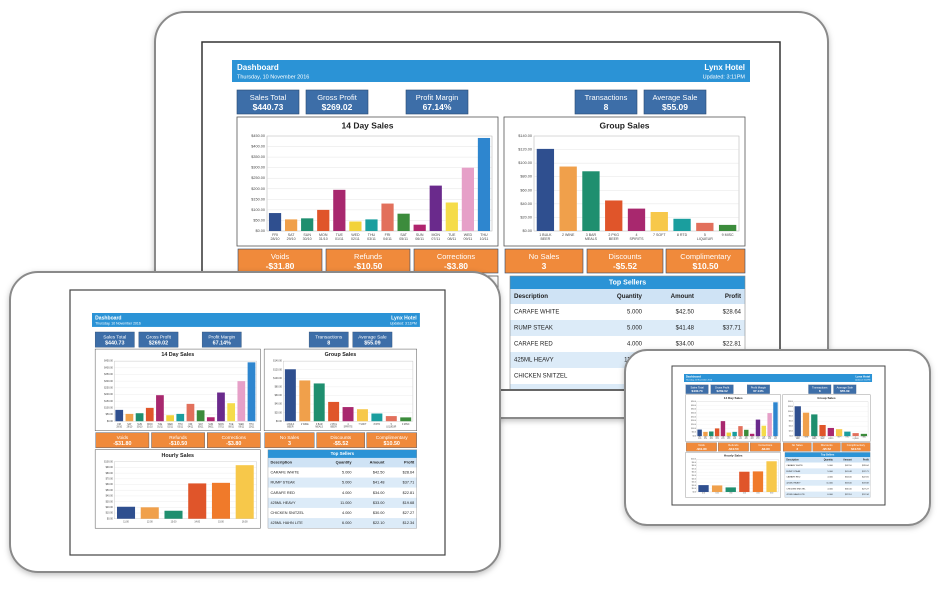 Image resolution: width=940 pixels, height=599 pixels. What do you see at coordinates (282, 462) in the screenshot?
I see `table-header-cell: Description` at bounding box center [282, 462].